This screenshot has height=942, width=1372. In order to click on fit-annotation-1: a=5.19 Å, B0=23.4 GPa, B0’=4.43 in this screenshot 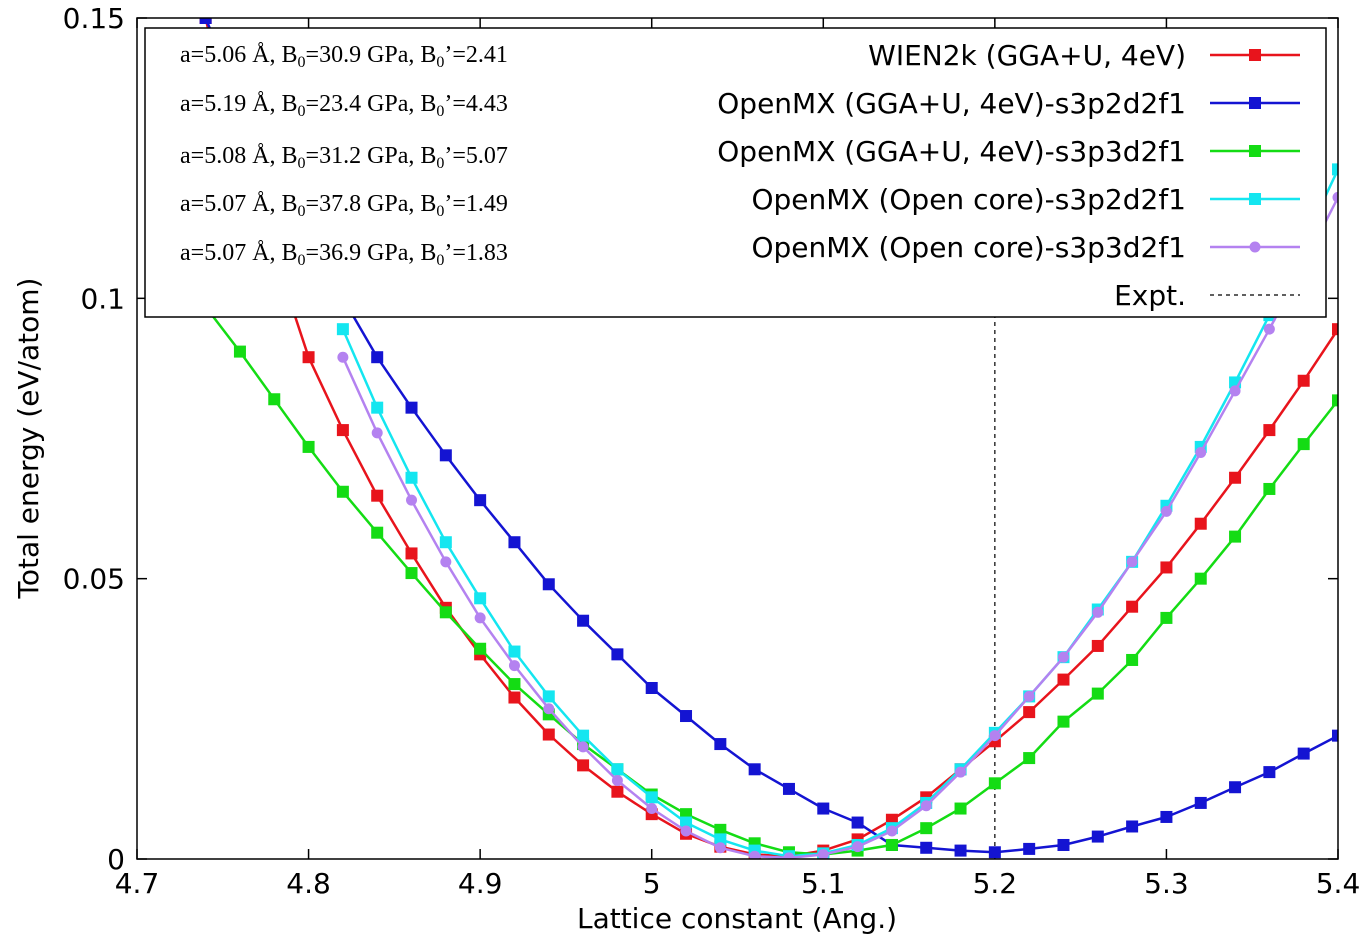, I will do `click(344, 105)`.